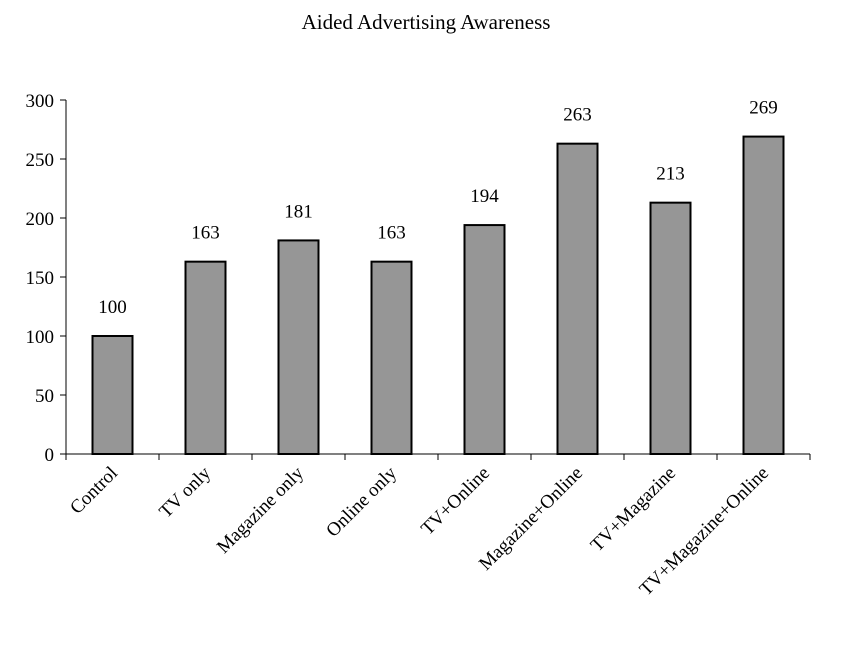 This screenshot has width=852, height=647. Describe the element at coordinates (484, 196) in the screenshot. I see `data-label: 194` at that location.